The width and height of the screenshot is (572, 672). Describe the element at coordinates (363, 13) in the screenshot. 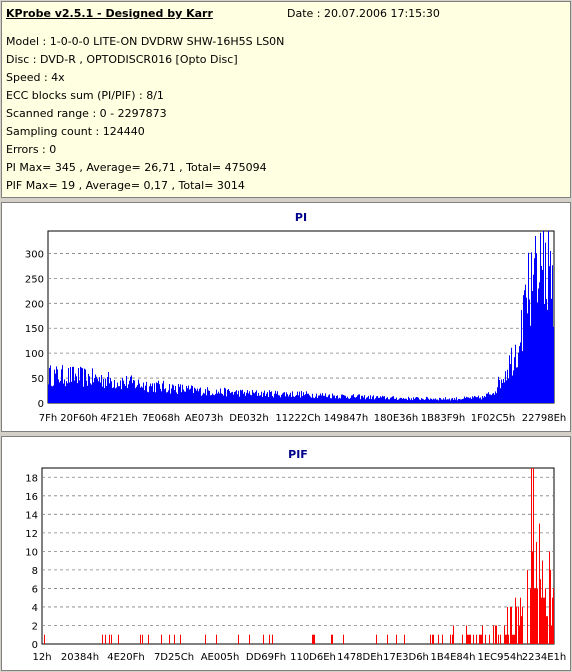

I see `scan-date: Date : 20.07.2006 17:15:30` at that location.